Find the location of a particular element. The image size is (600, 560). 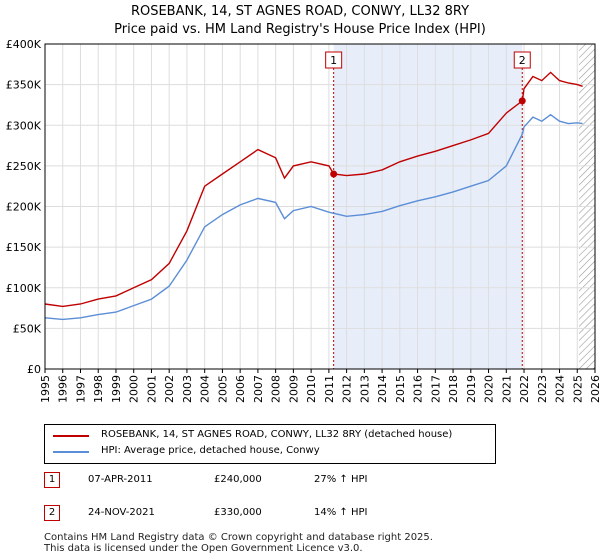

x-tick-label: 2012 is located at coordinates (347, 389).